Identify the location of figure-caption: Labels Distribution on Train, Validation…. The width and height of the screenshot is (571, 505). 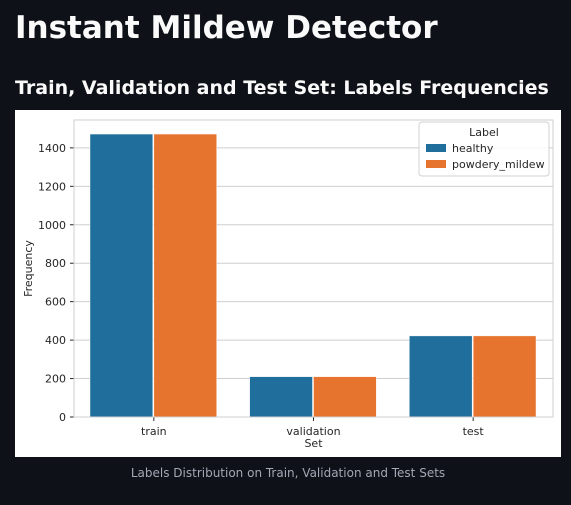
(288, 473).